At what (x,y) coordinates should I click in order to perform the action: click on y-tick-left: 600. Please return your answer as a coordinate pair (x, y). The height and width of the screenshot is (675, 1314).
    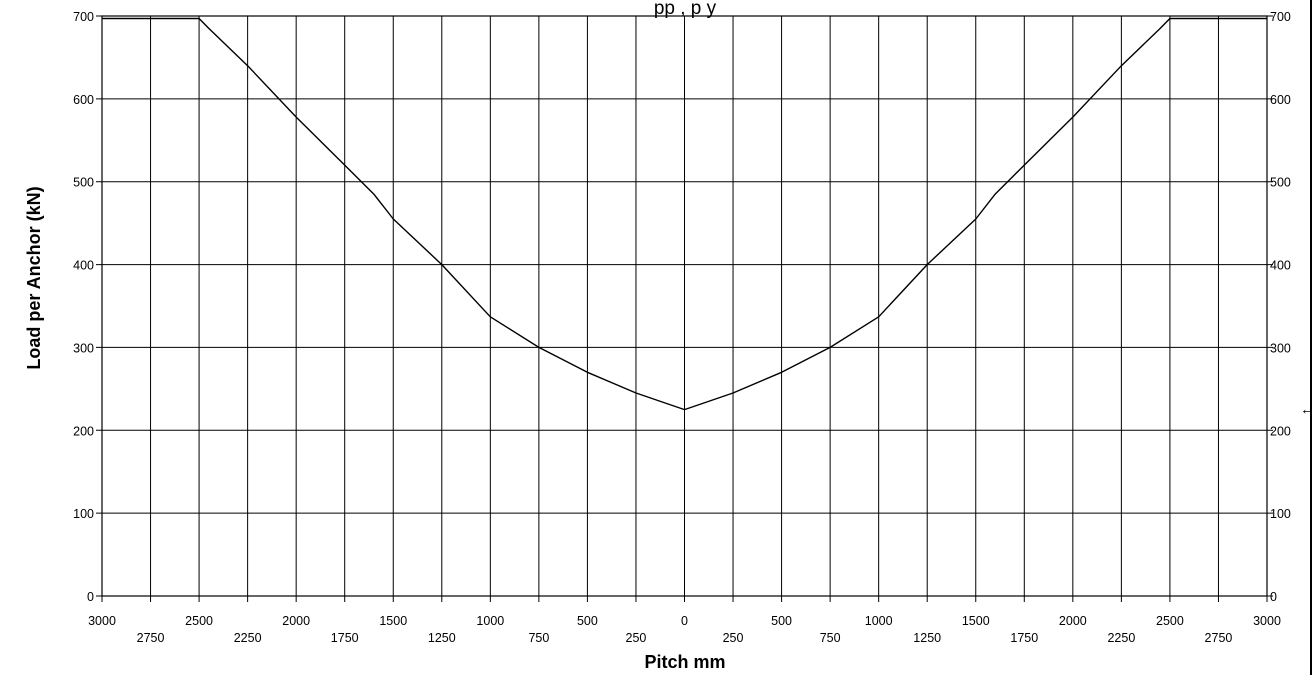
    Looking at the image, I should click on (83, 100).